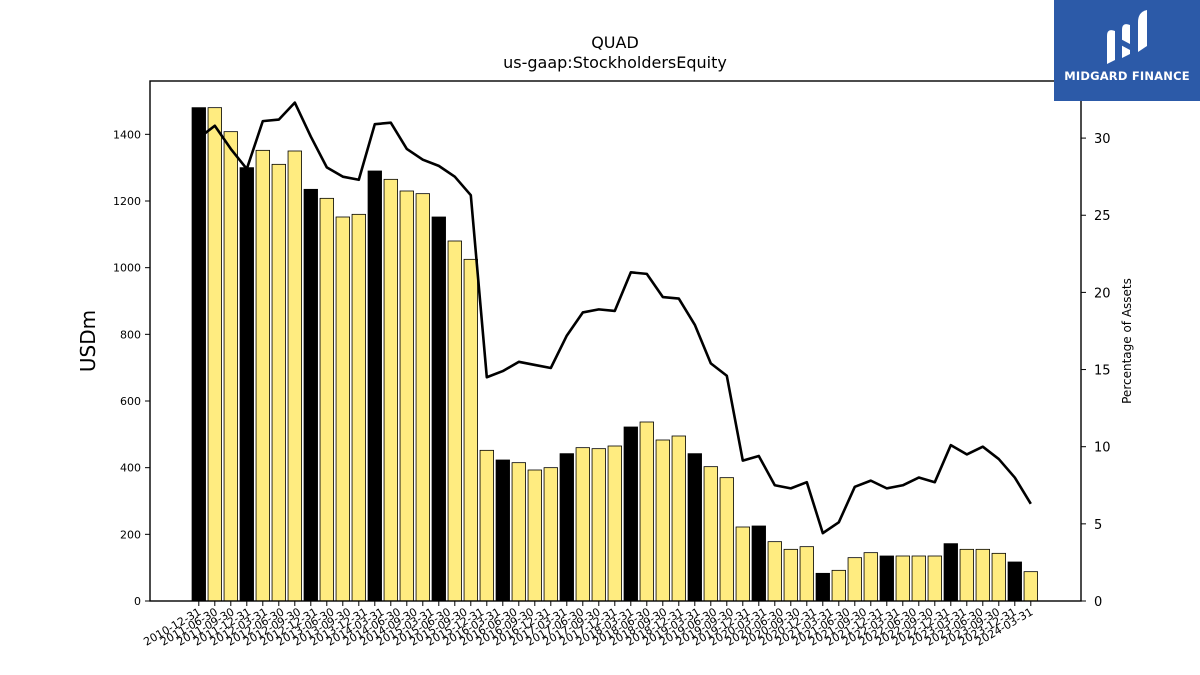 The image size is (1200, 675). What do you see at coordinates (615, 42) in the screenshot?
I see `chart-title: QUAD` at bounding box center [615, 42].